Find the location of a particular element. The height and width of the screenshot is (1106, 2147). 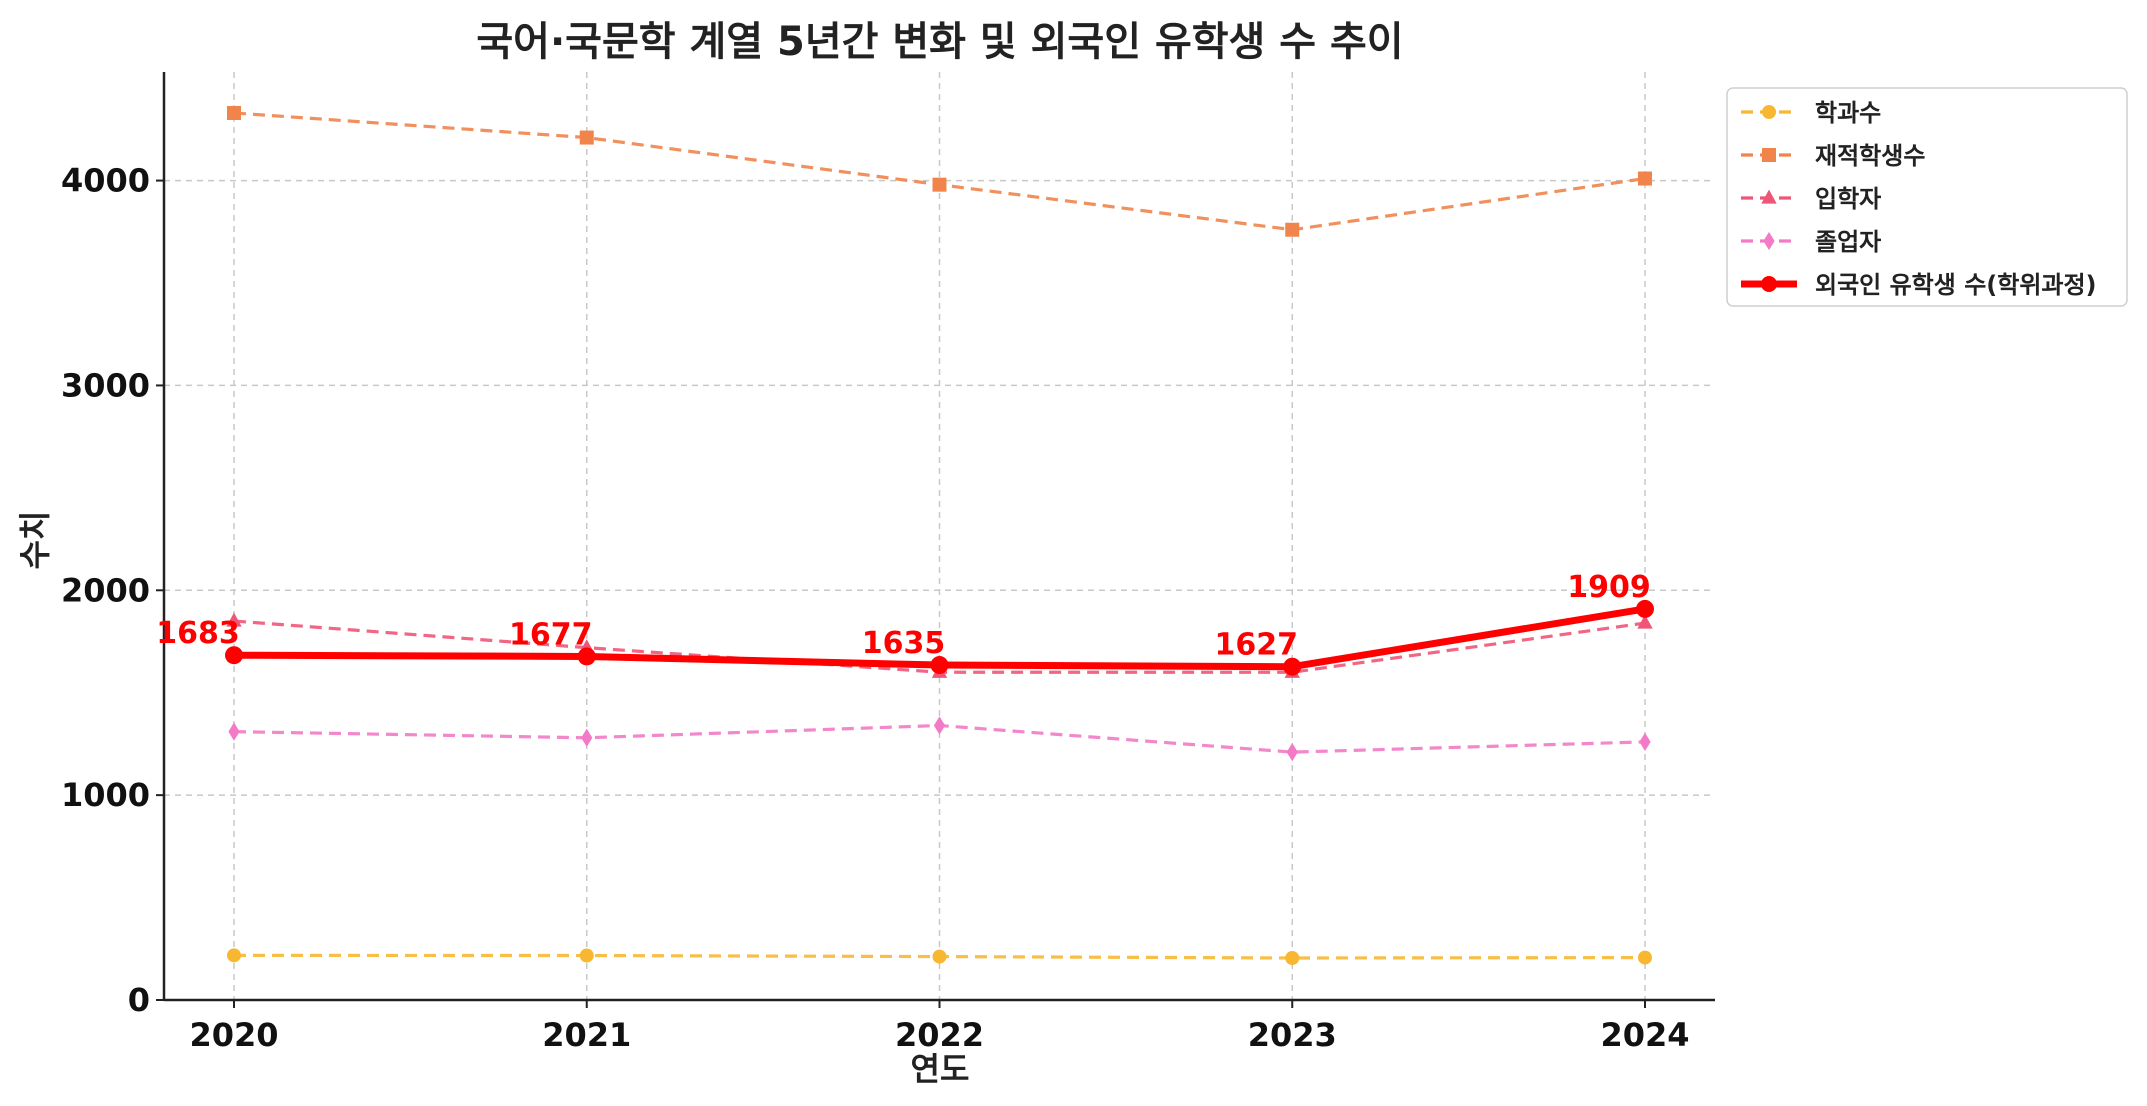

x-tick-label: 2021 is located at coordinates (586, 1035).